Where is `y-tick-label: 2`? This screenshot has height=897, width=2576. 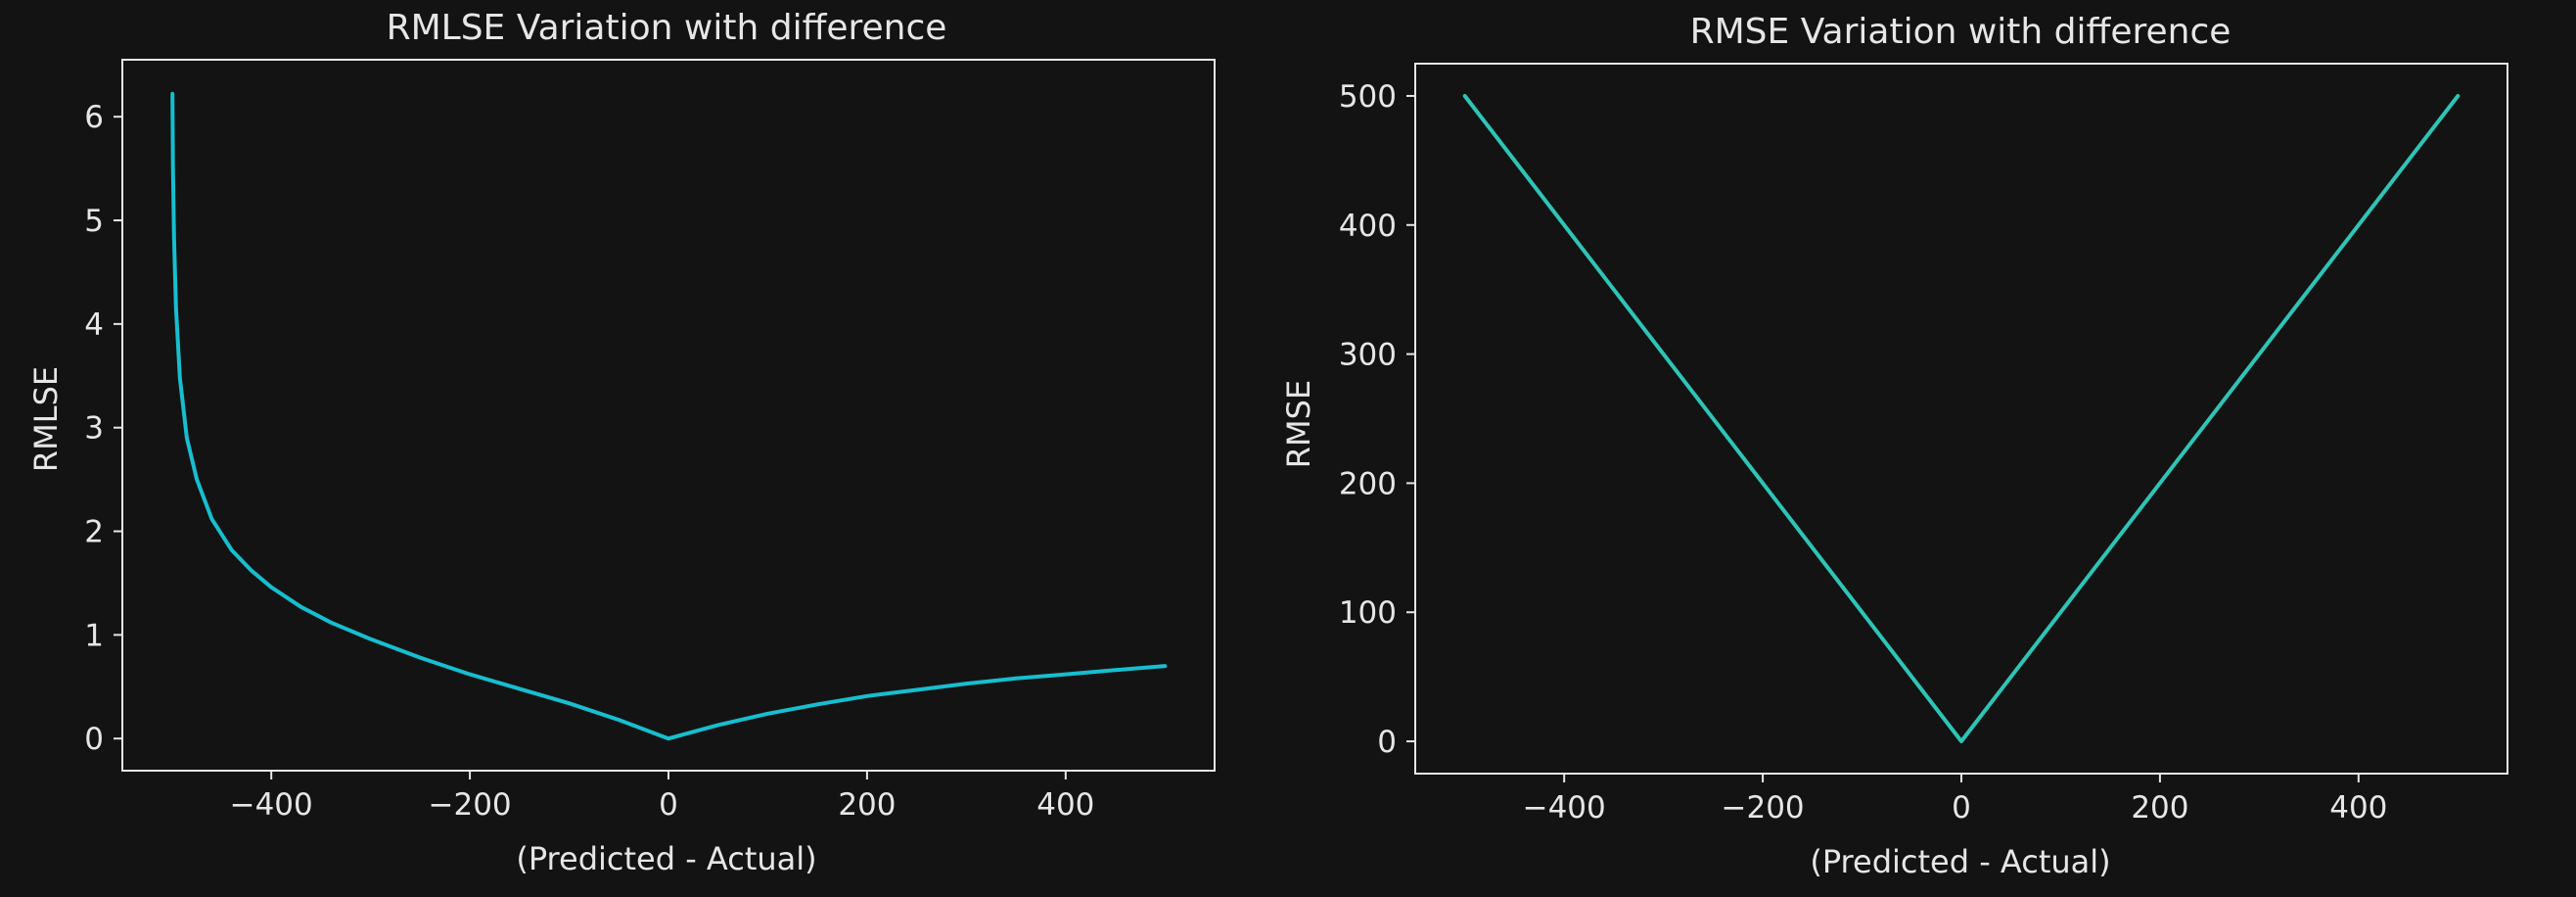 y-tick-label: 2 is located at coordinates (94, 533).